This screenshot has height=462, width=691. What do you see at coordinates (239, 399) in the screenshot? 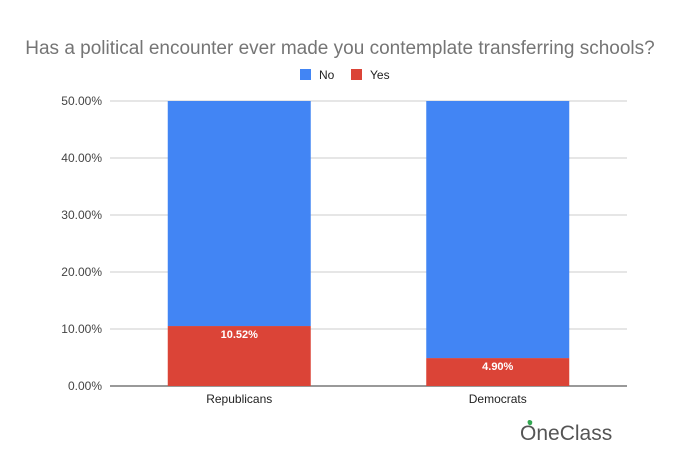
I see `x-tick-label-republicans: Republicans` at bounding box center [239, 399].